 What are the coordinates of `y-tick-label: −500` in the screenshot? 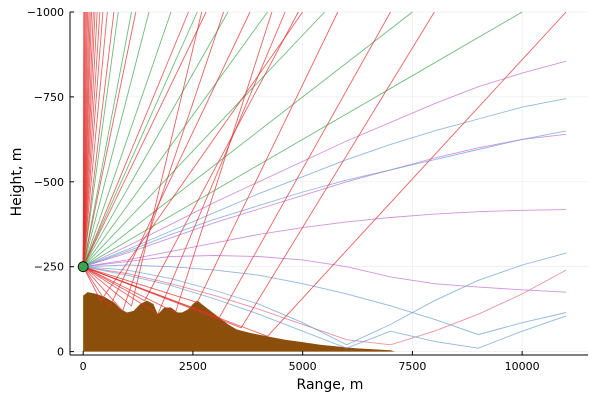 It's located at (49, 182).